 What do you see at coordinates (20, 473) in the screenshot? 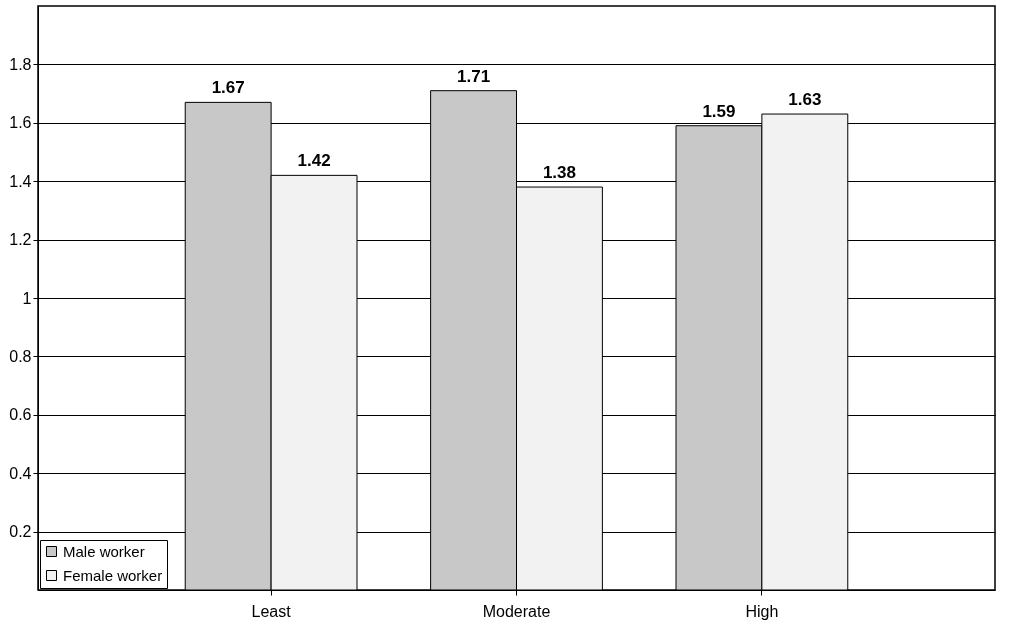
I see `y-tick-label: 0.4` at bounding box center [20, 473].